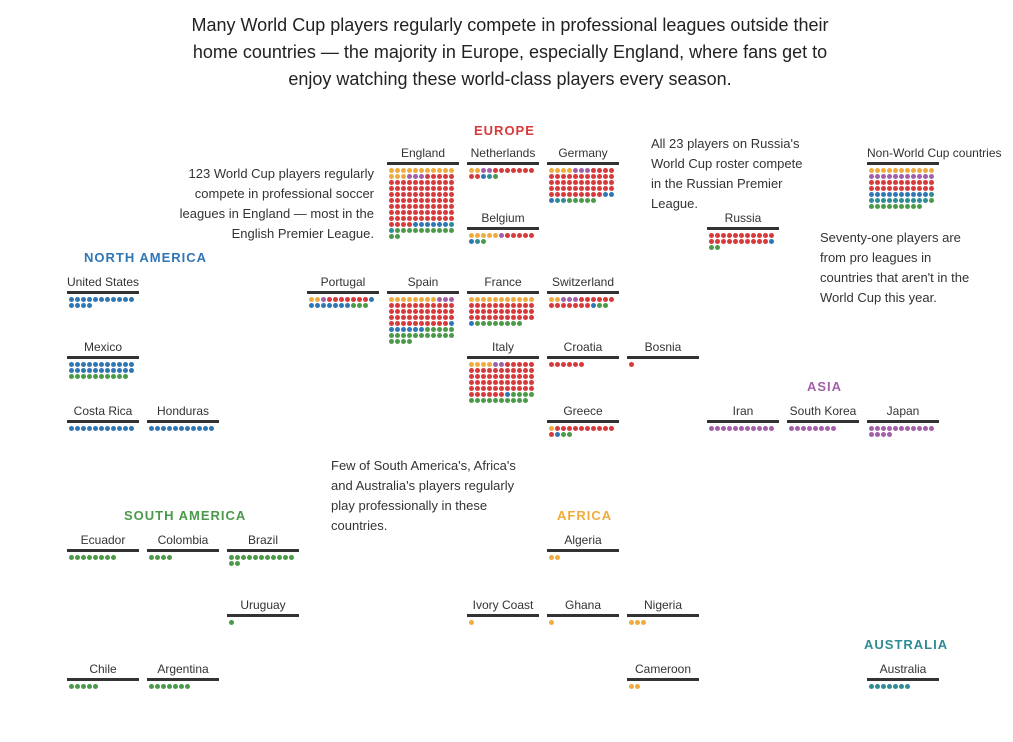 The height and width of the screenshot is (742, 1013). I want to click on country-label: Uruguay, so click(263, 607).